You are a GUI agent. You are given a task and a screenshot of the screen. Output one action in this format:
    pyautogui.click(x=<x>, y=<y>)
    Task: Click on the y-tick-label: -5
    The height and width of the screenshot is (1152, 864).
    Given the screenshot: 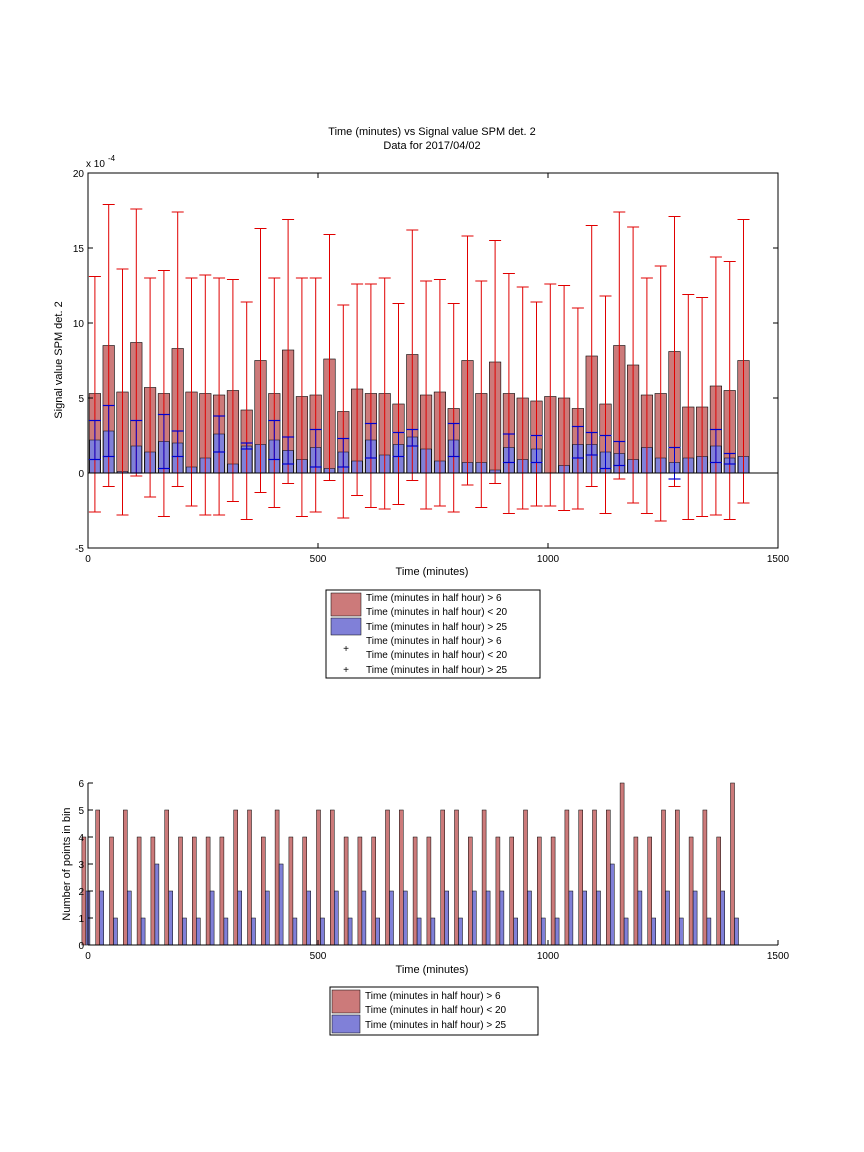 What is the action you would take?
    pyautogui.click(x=79, y=549)
    